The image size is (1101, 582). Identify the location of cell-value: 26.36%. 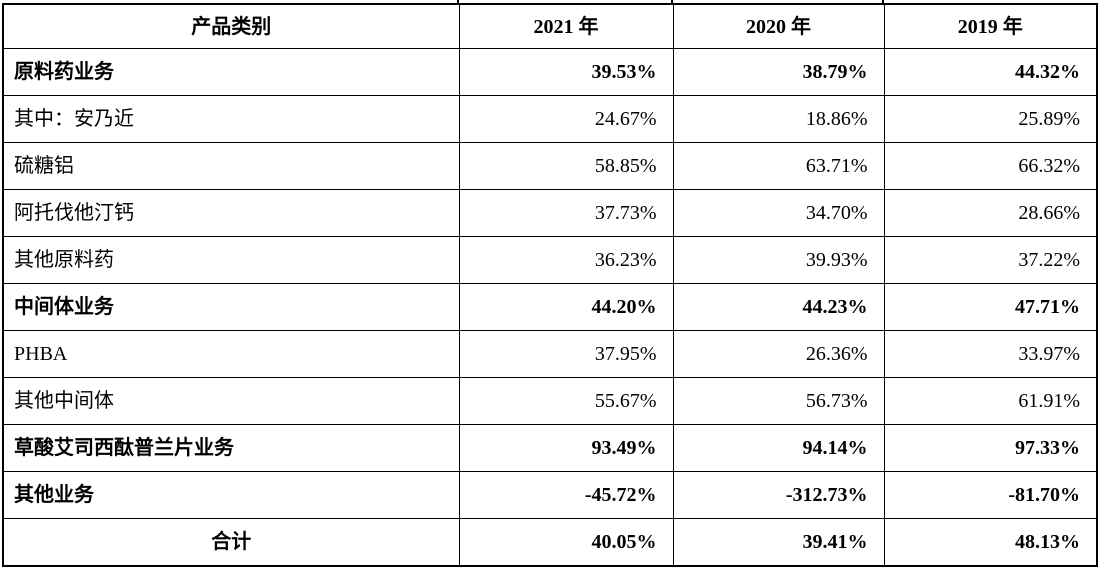
(778, 354).